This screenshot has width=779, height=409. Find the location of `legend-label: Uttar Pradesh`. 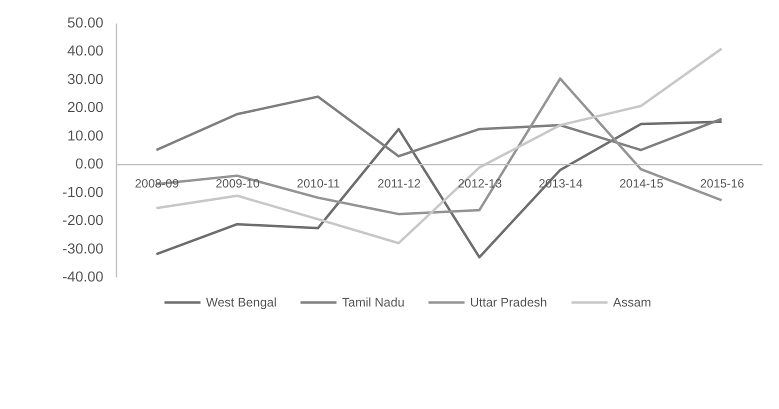

legend-label: Uttar Pradesh is located at coordinates (509, 303).